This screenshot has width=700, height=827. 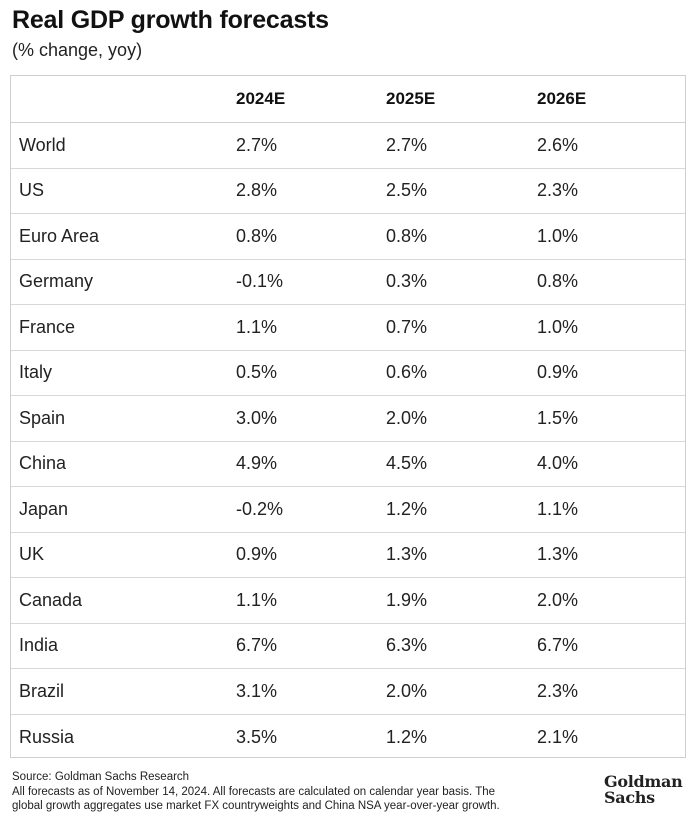 What do you see at coordinates (260, 281) in the screenshot?
I see `value-2024e-cell: -0.1%` at bounding box center [260, 281].